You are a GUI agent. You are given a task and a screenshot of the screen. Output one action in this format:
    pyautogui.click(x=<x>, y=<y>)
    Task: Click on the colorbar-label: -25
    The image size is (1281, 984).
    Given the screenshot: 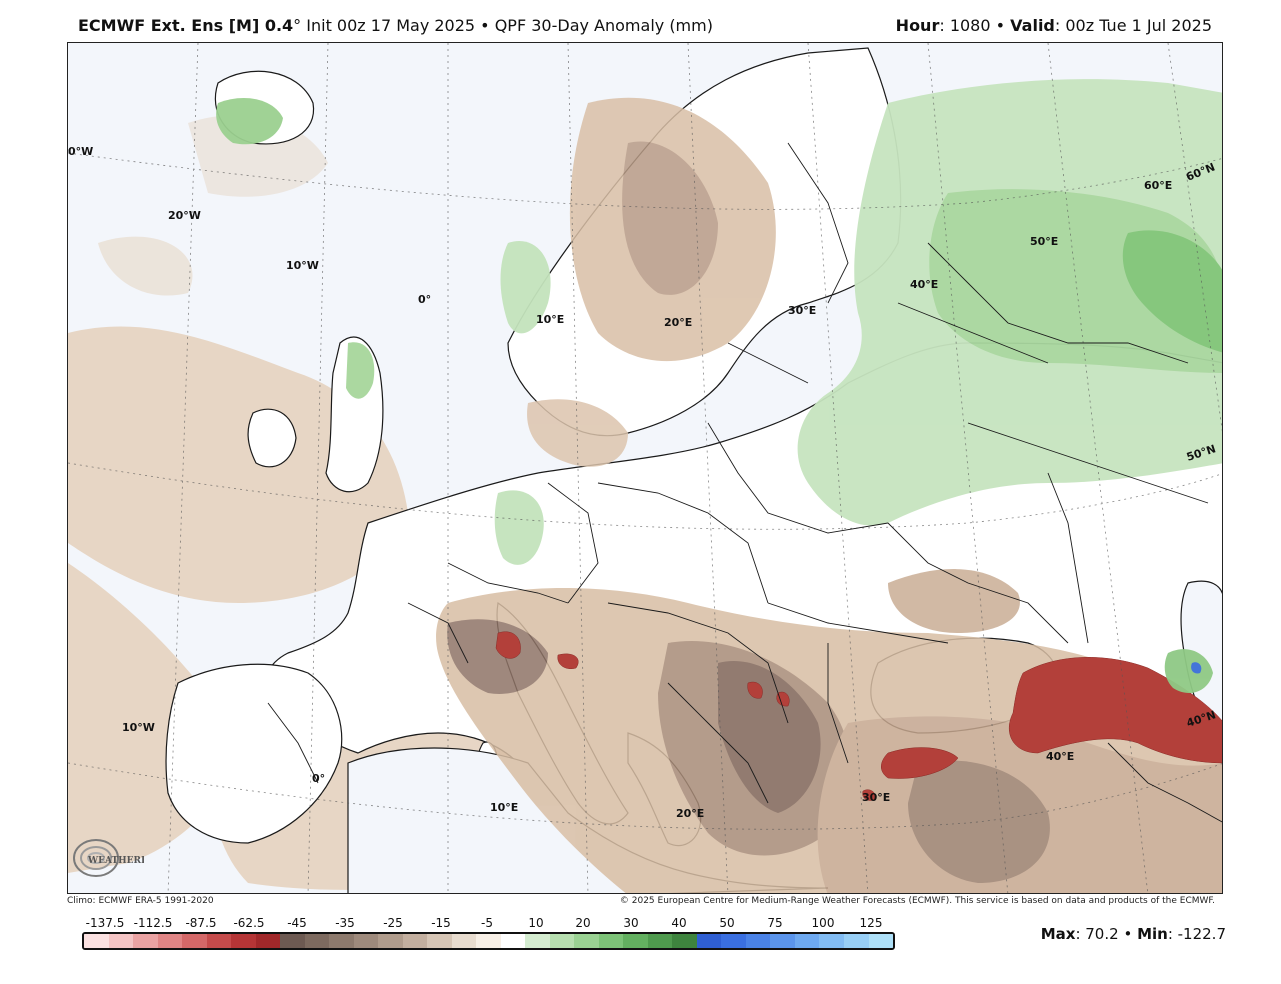 What is the action you would take?
    pyautogui.click(x=393, y=923)
    